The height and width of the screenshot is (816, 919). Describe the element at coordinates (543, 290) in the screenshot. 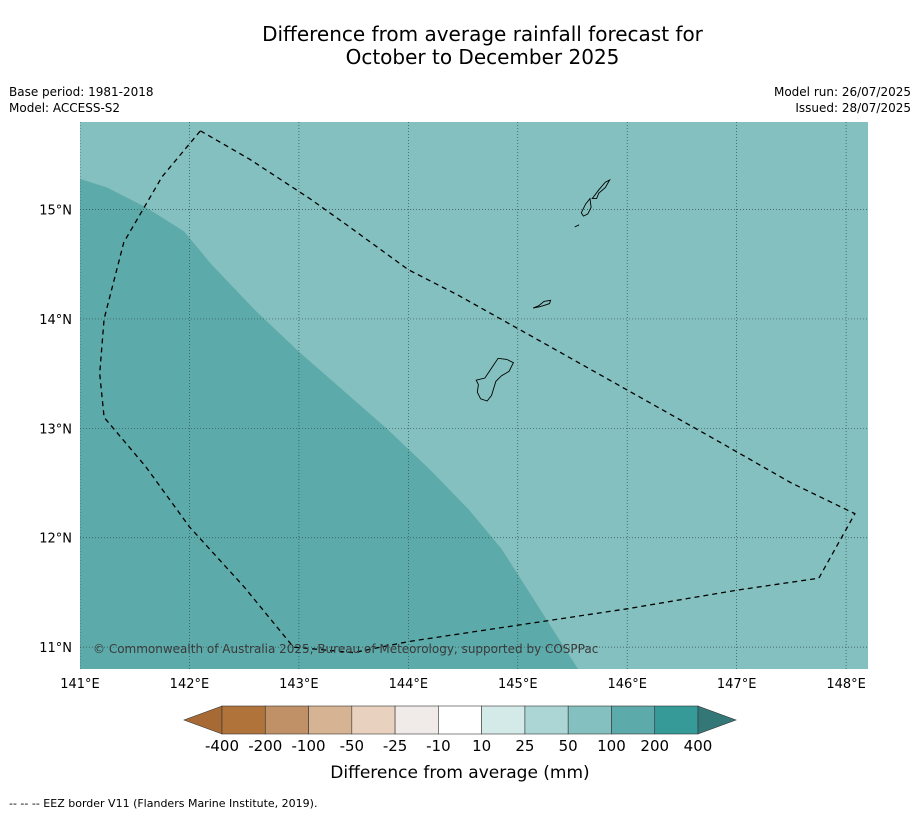

I see `islands` at that location.